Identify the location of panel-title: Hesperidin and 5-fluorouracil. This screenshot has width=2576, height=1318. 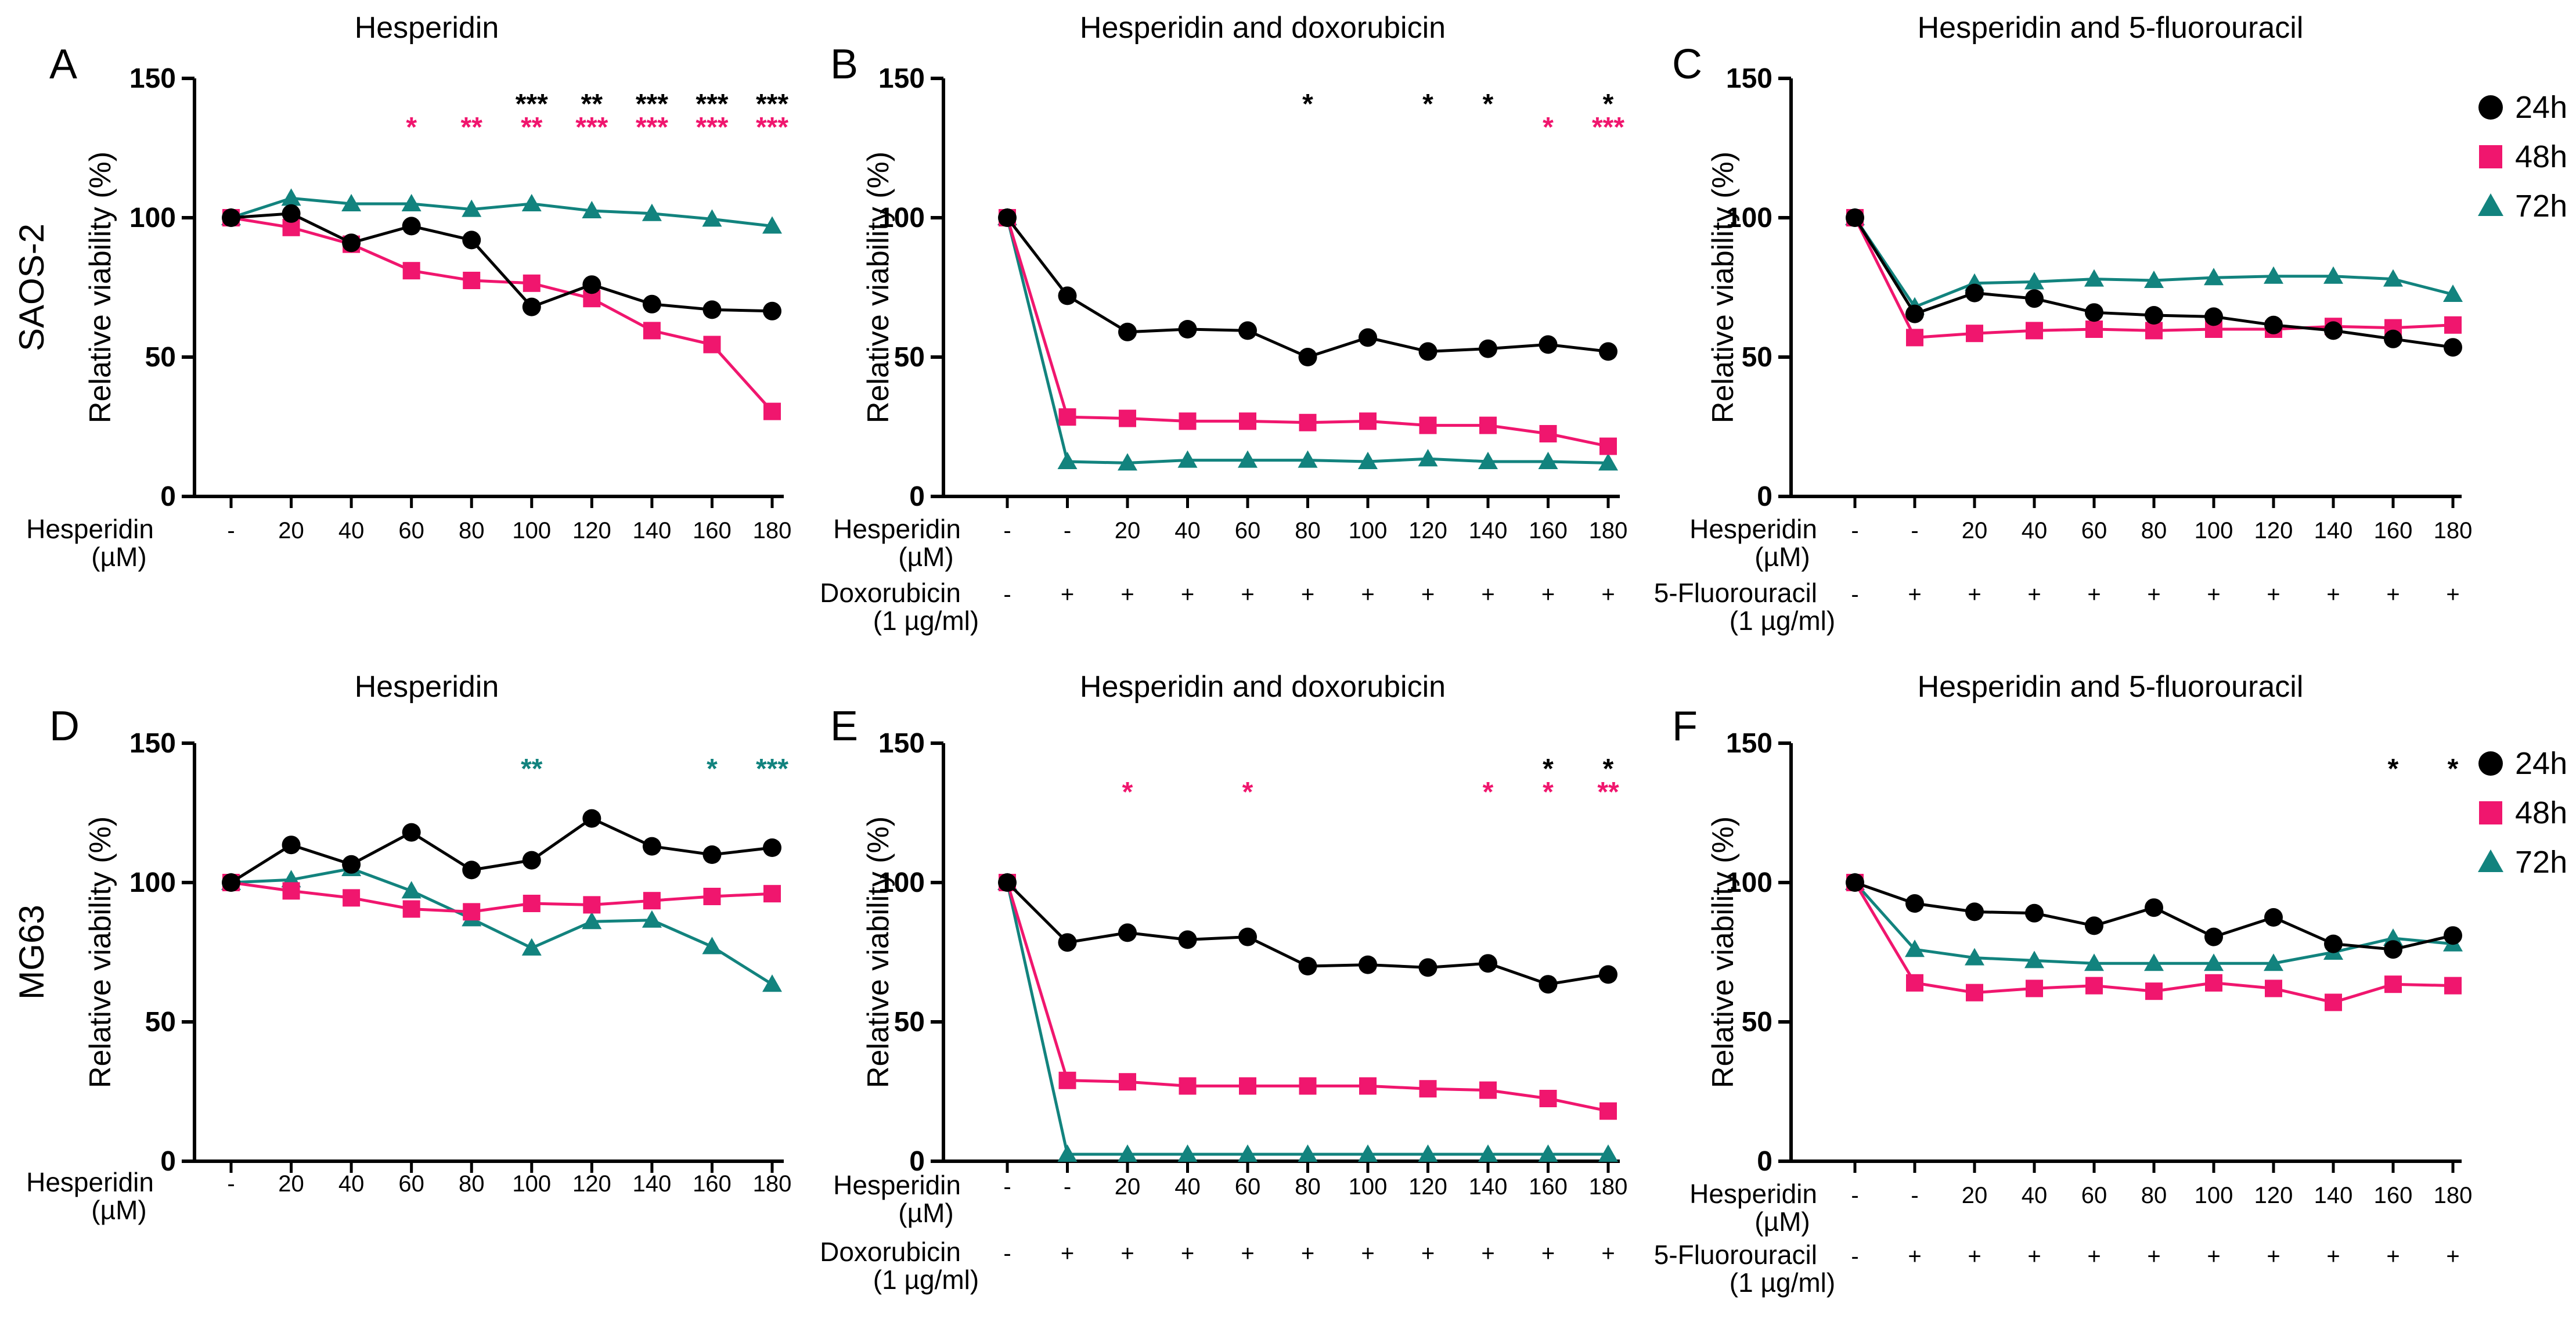
(2111, 687).